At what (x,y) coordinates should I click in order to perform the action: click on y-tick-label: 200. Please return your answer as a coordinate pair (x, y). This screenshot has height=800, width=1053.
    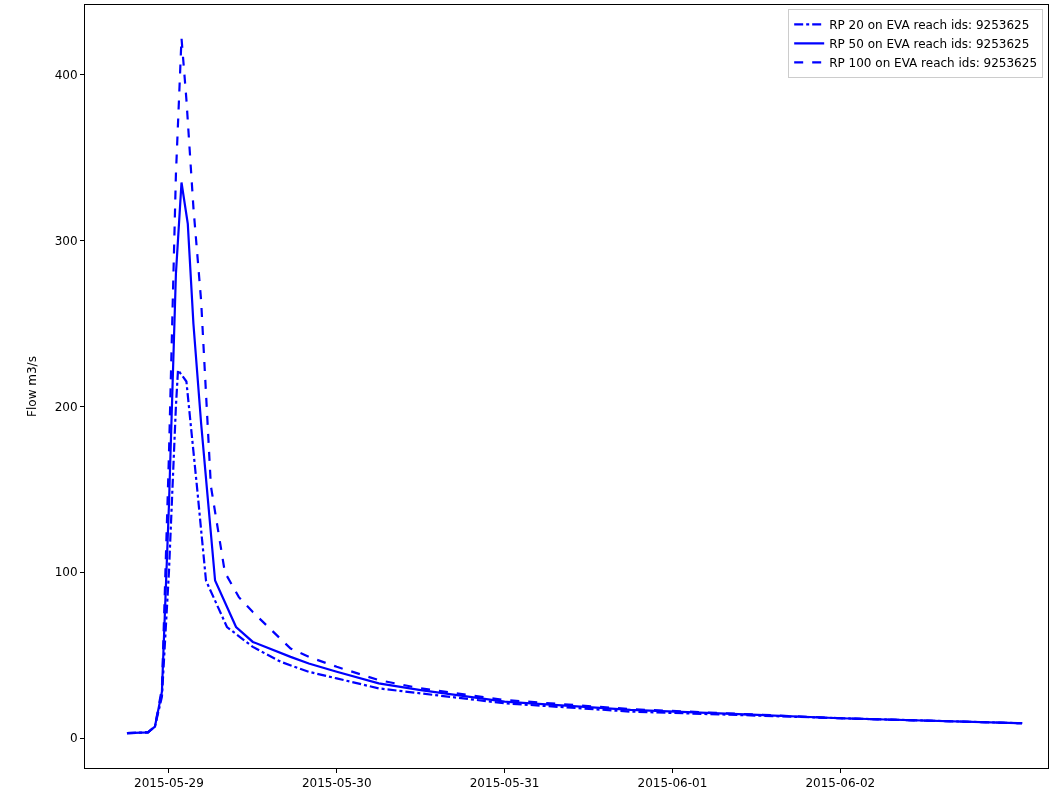
    Looking at the image, I should click on (66, 406).